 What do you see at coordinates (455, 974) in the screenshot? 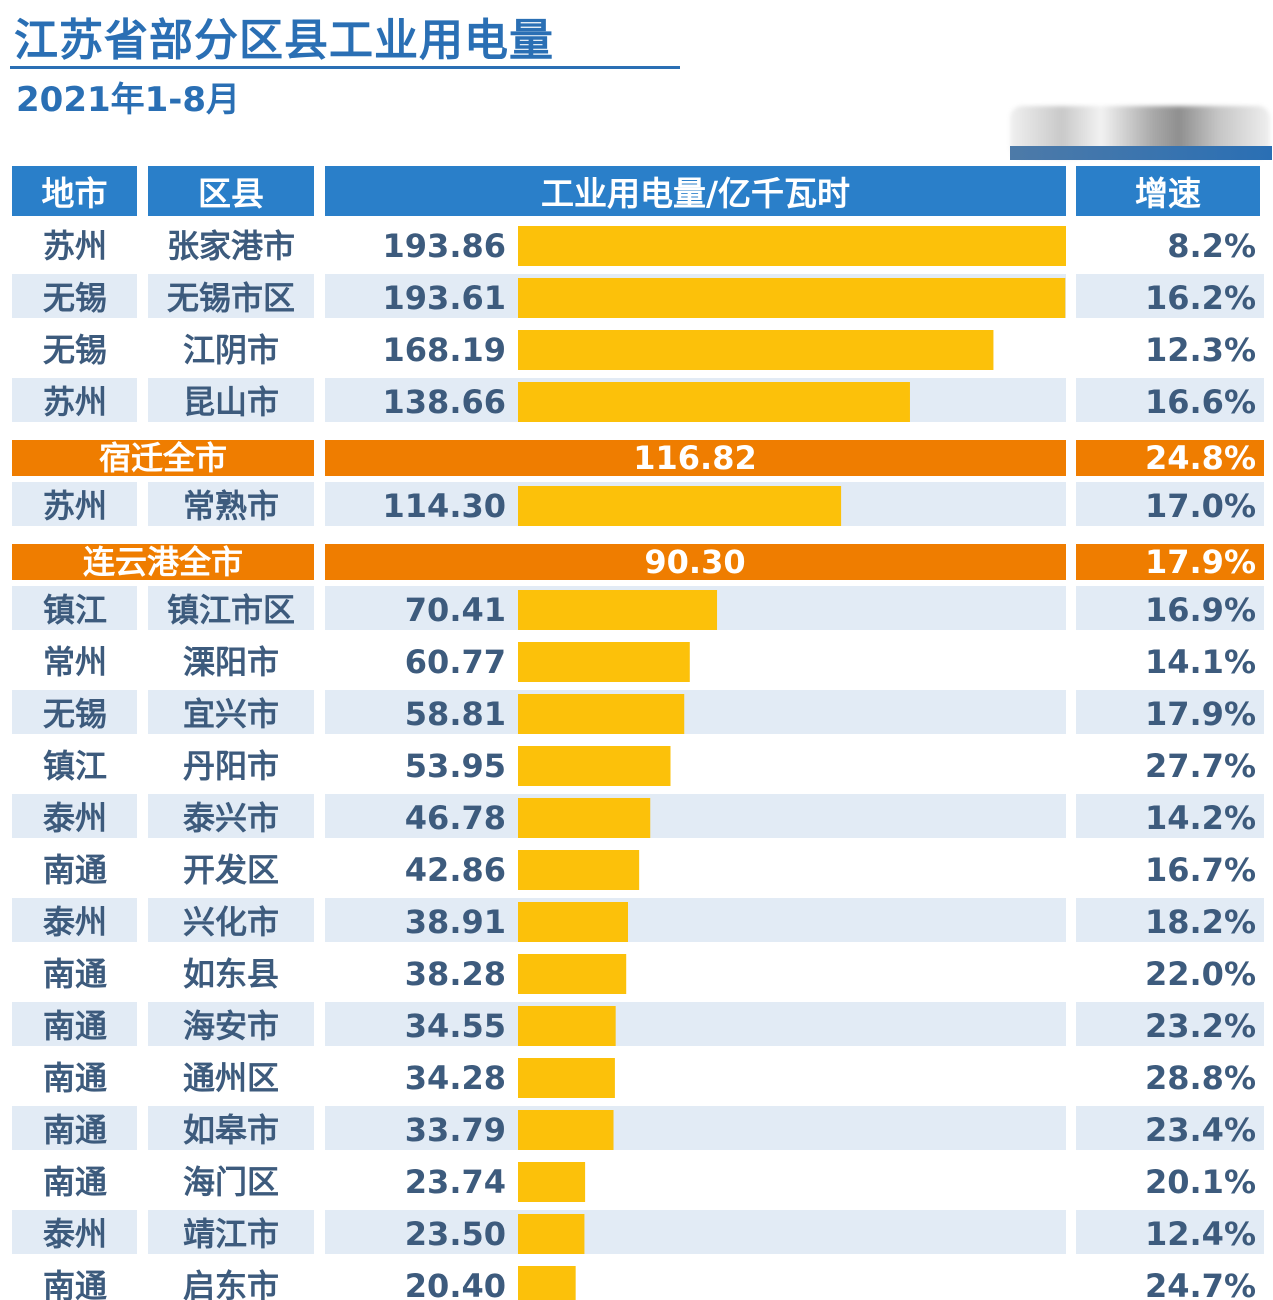
I see `value-label: 38.28` at bounding box center [455, 974].